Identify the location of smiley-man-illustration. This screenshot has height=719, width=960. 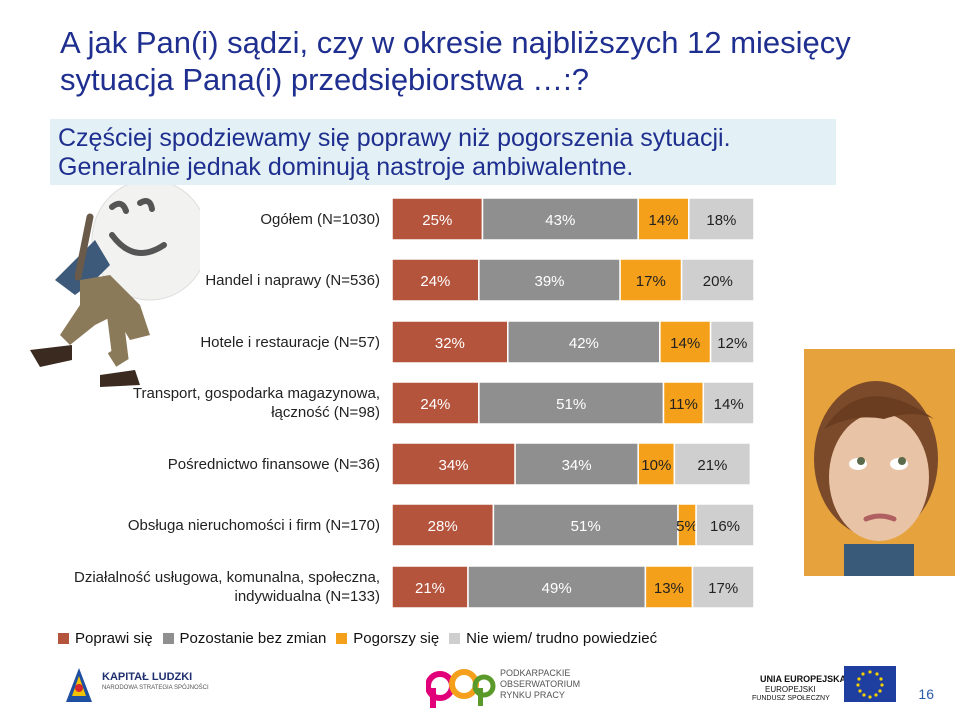
(115, 286).